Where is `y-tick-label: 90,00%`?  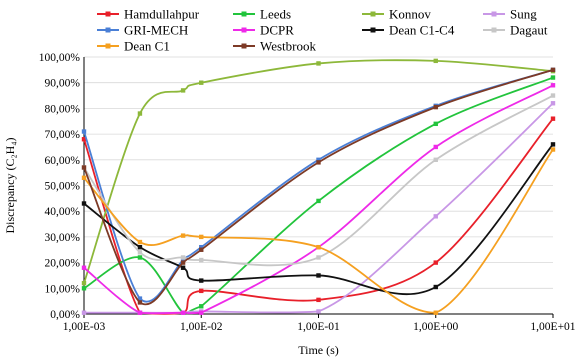 y-tick-label: 90,00% is located at coordinates (63, 84).